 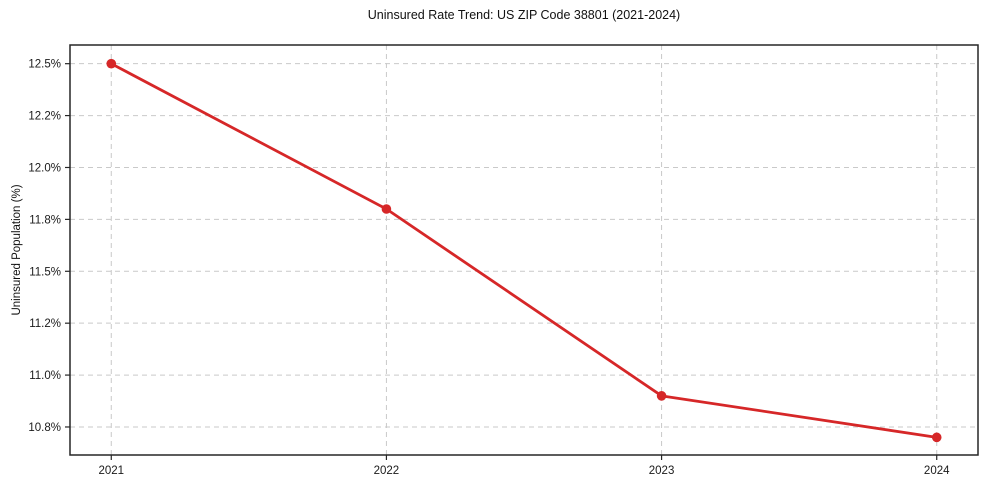 What do you see at coordinates (937, 471) in the screenshot?
I see `x-tick-label: 2024` at bounding box center [937, 471].